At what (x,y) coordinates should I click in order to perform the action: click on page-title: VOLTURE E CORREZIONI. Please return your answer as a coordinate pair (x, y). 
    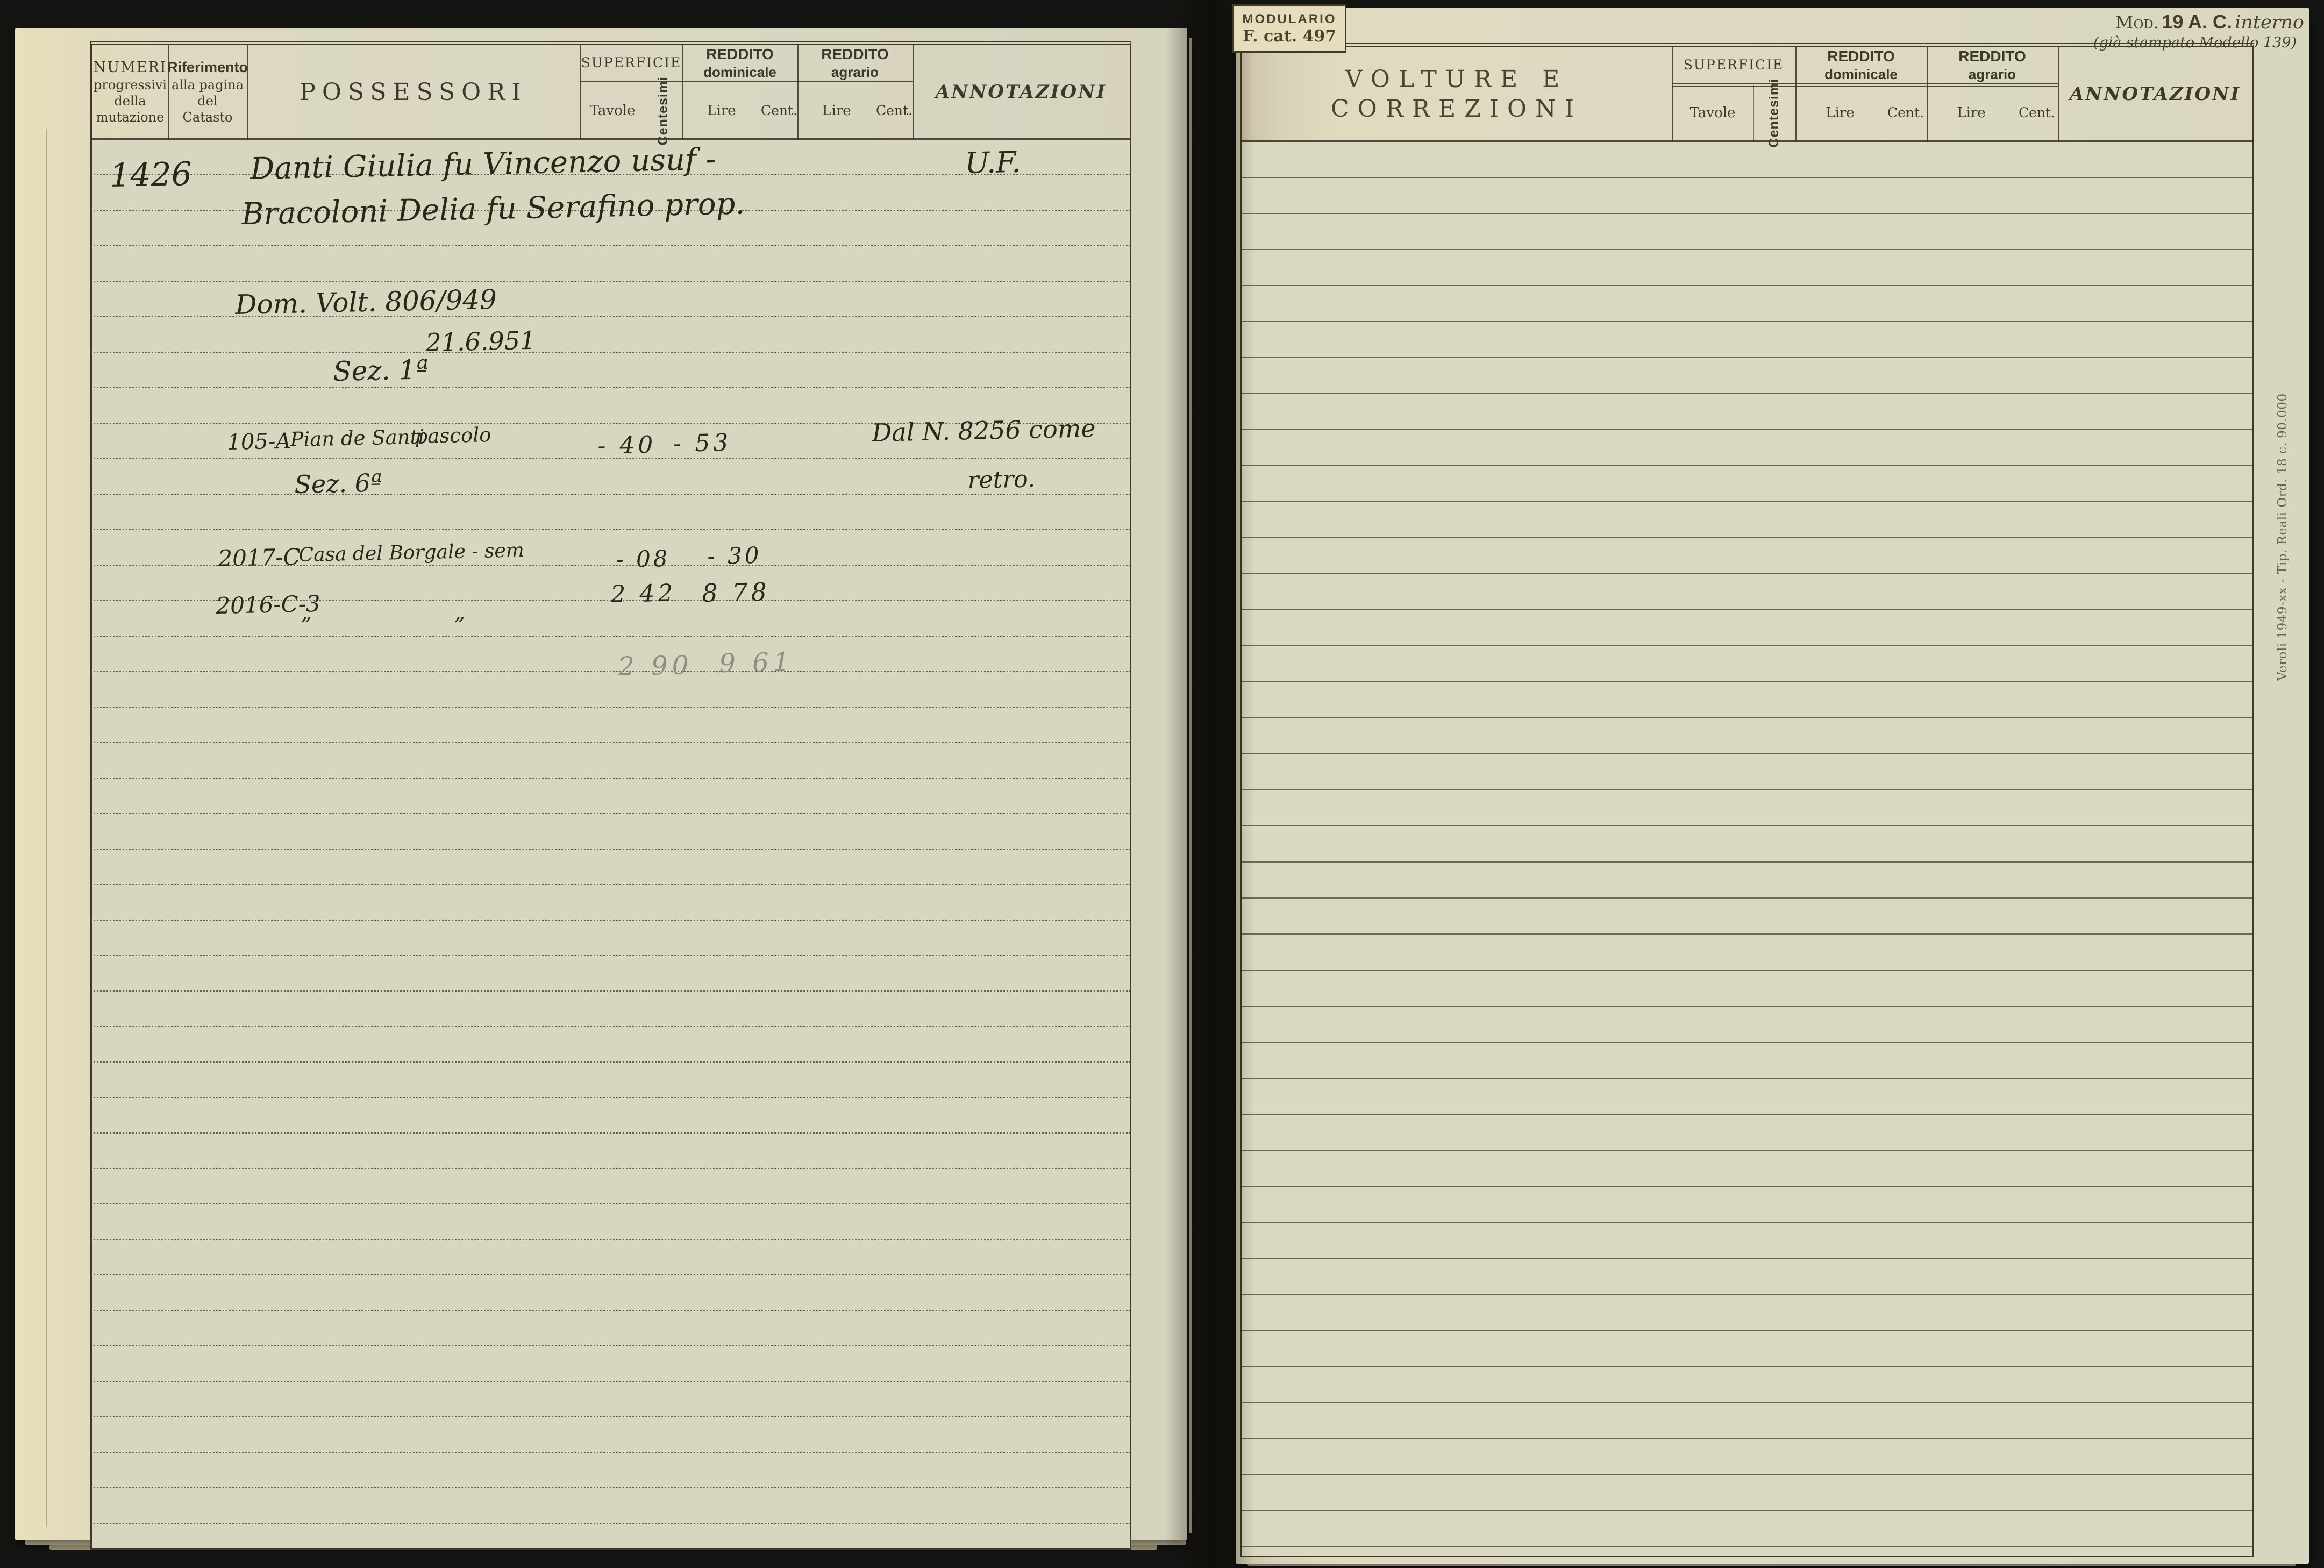
    Looking at the image, I should click on (1456, 94).